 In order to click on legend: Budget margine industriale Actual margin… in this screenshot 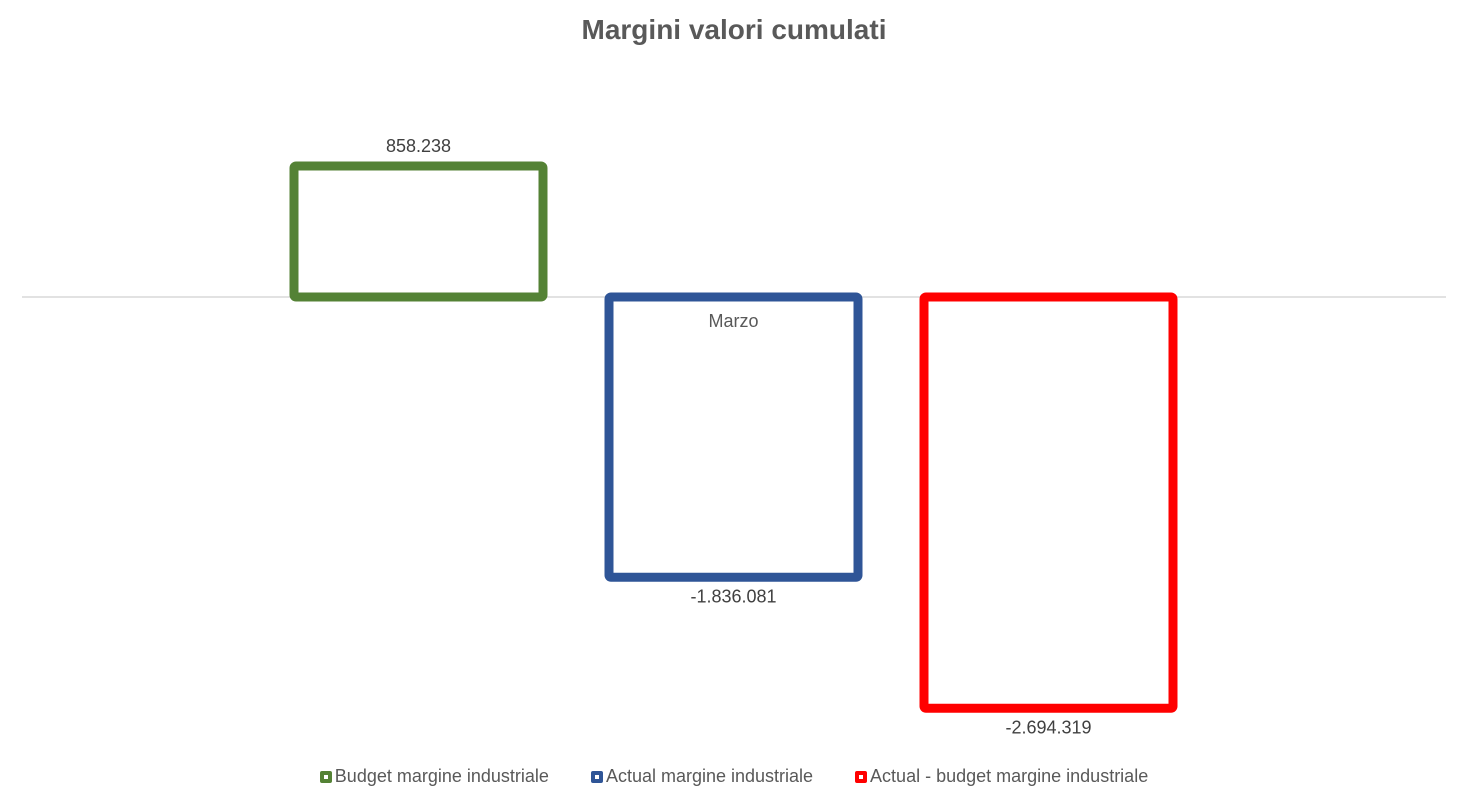, I will do `click(734, 776)`.